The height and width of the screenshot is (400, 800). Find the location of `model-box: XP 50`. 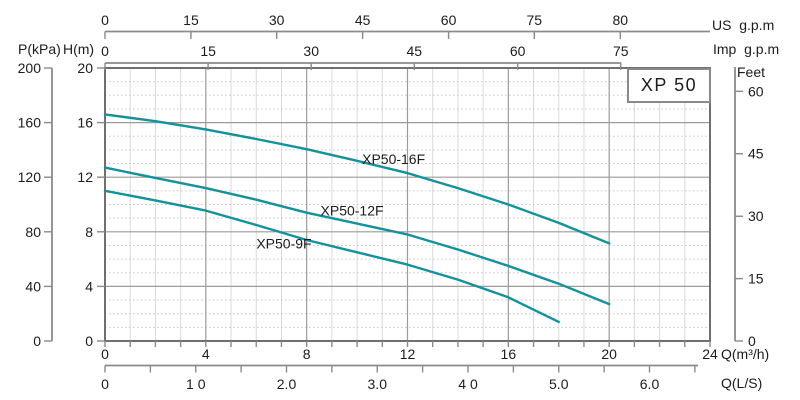

model-box: XP 50 is located at coordinates (669, 85).